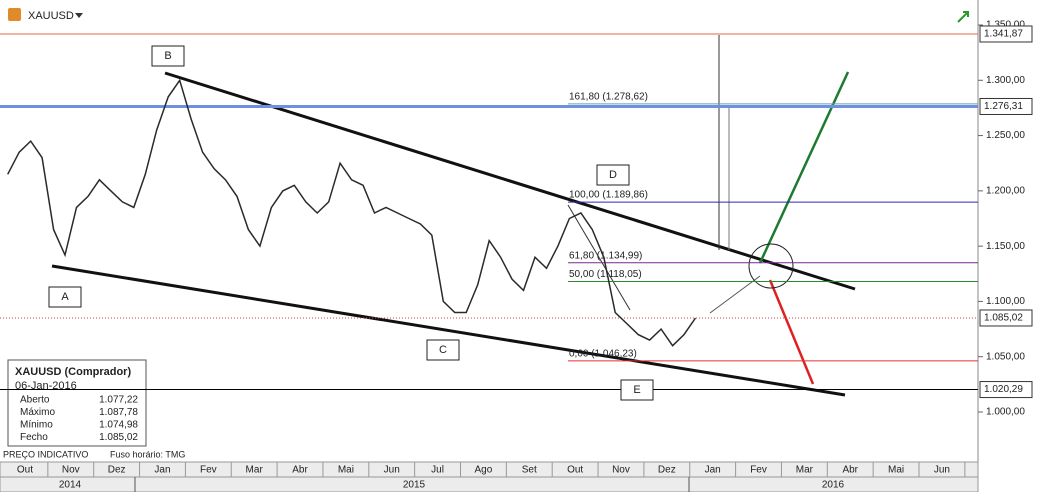 This screenshot has height=492, width=1037. I want to click on point-label: A, so click(65, 297).